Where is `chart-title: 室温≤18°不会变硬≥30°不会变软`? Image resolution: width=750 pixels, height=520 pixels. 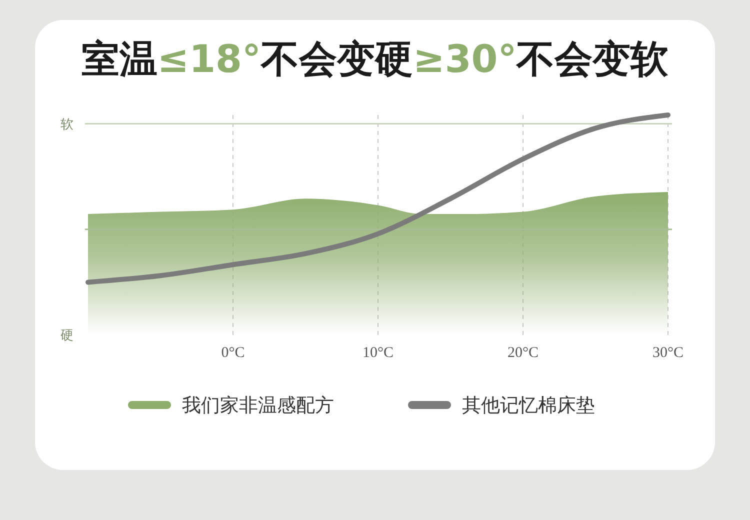
chart-title: 室温≤18°不会变硬≥30°不会变软 is located at coordinates (375, 59).